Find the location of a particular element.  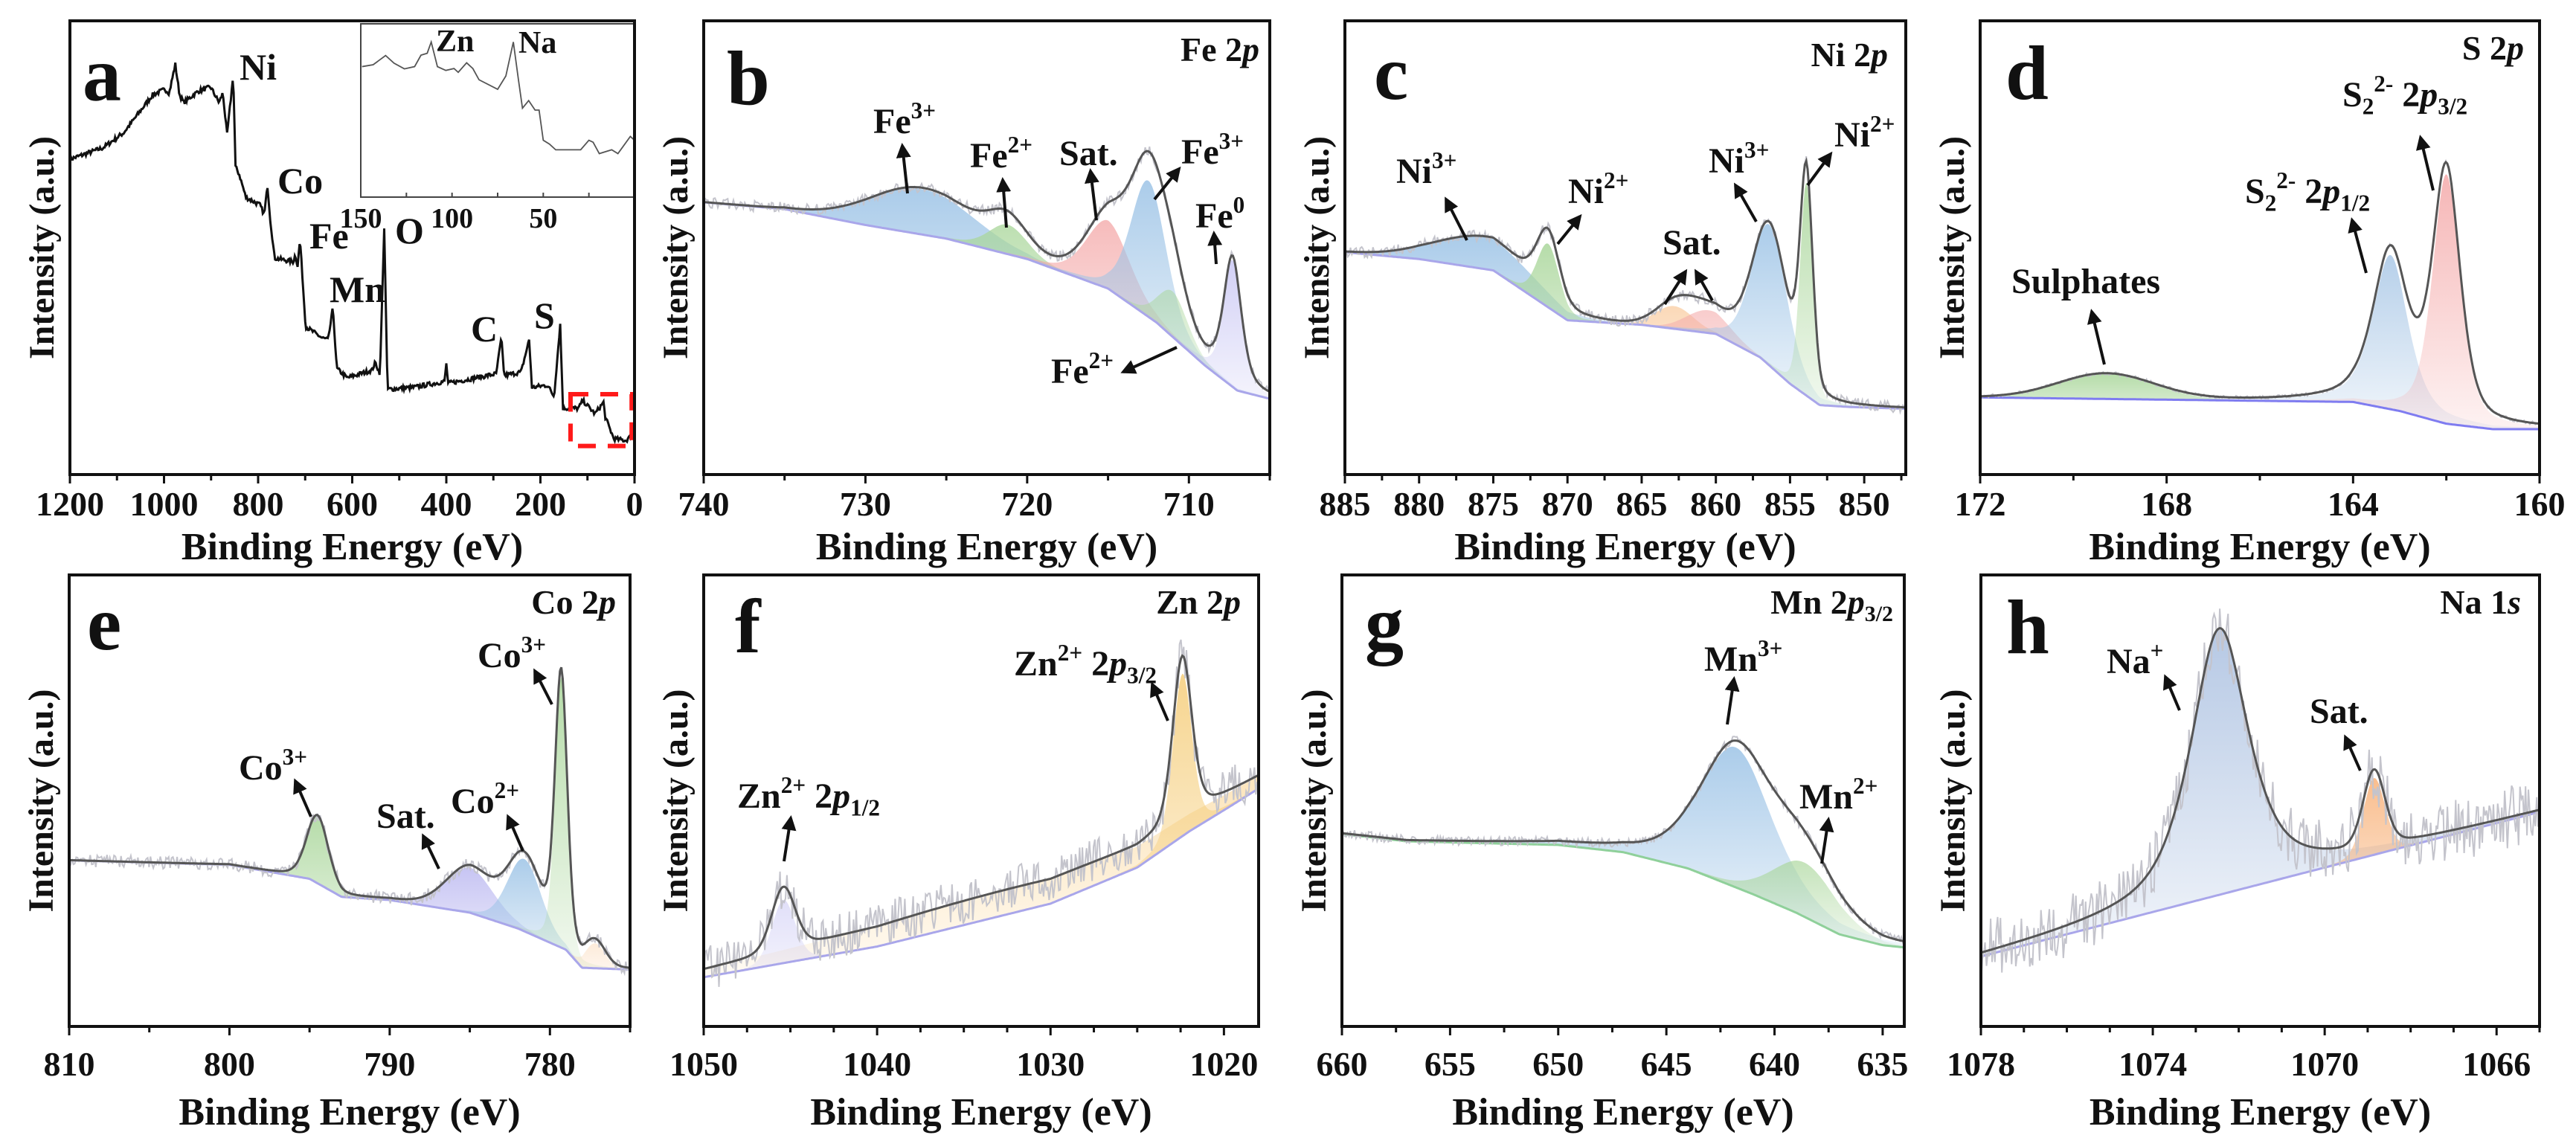

x-tick-label: 650 is located at coordinates (1558, 1064).